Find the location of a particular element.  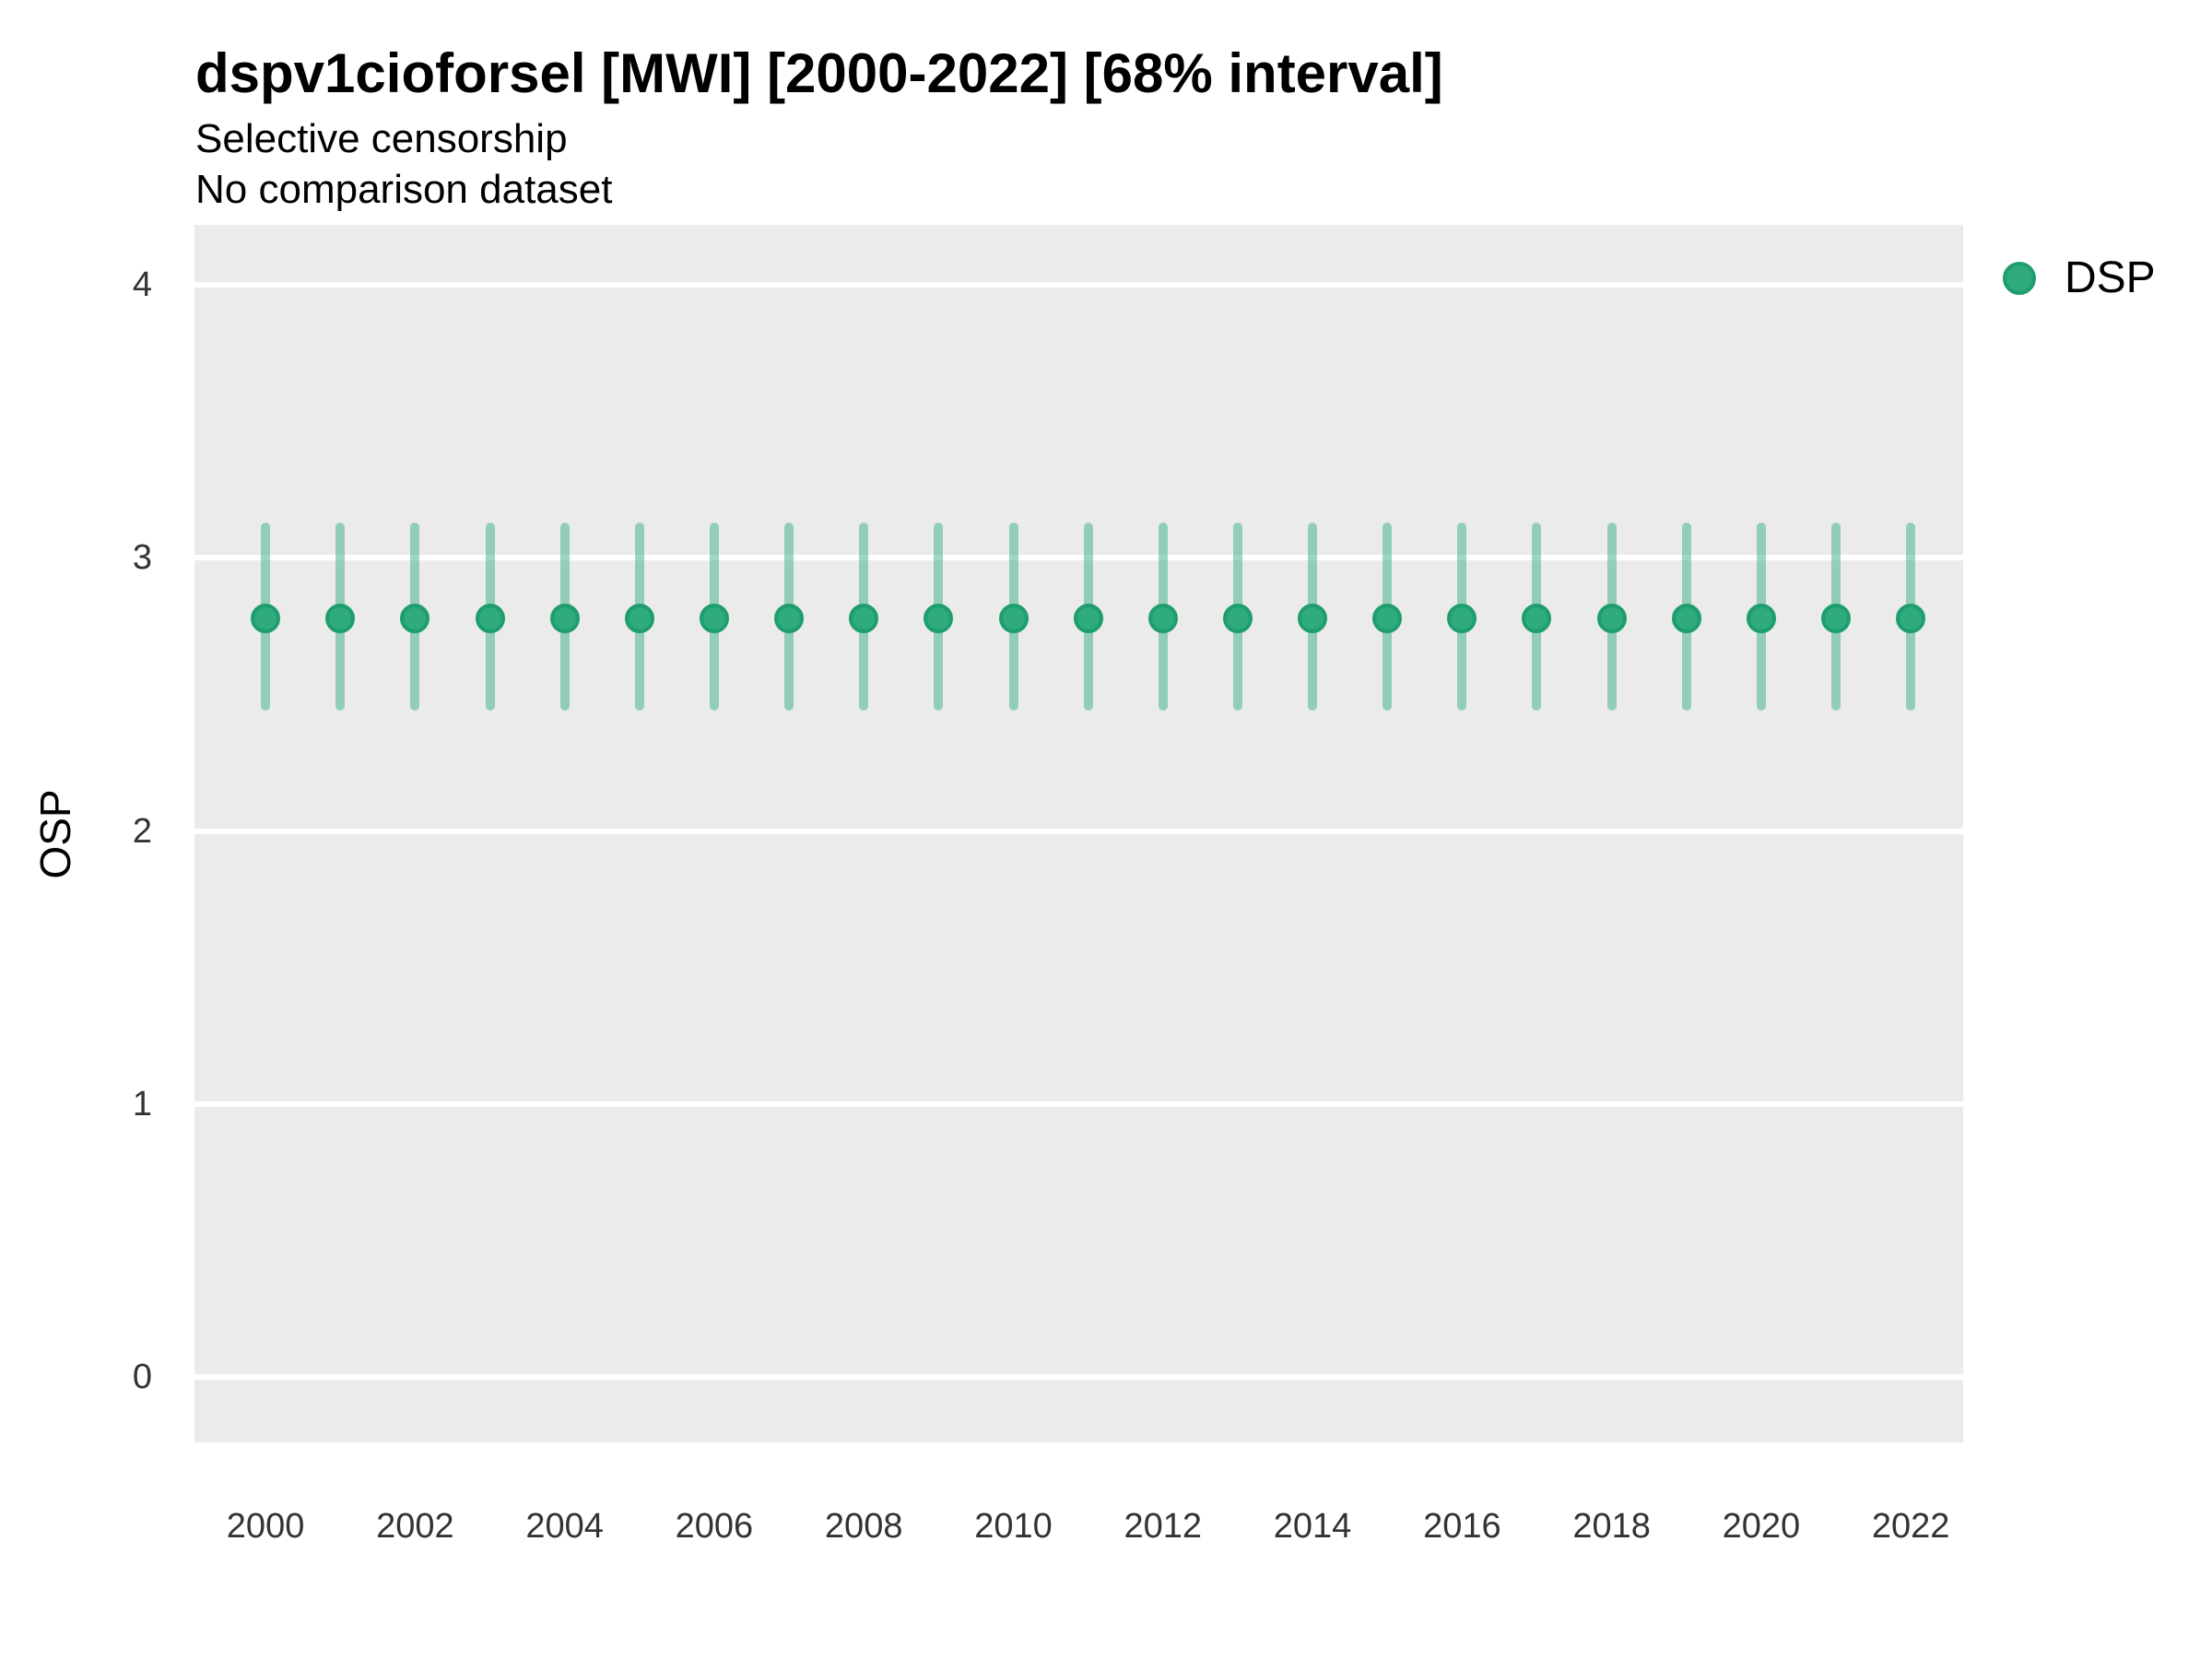

y-tick-label: 1 is located at coordinates (142, 1104).